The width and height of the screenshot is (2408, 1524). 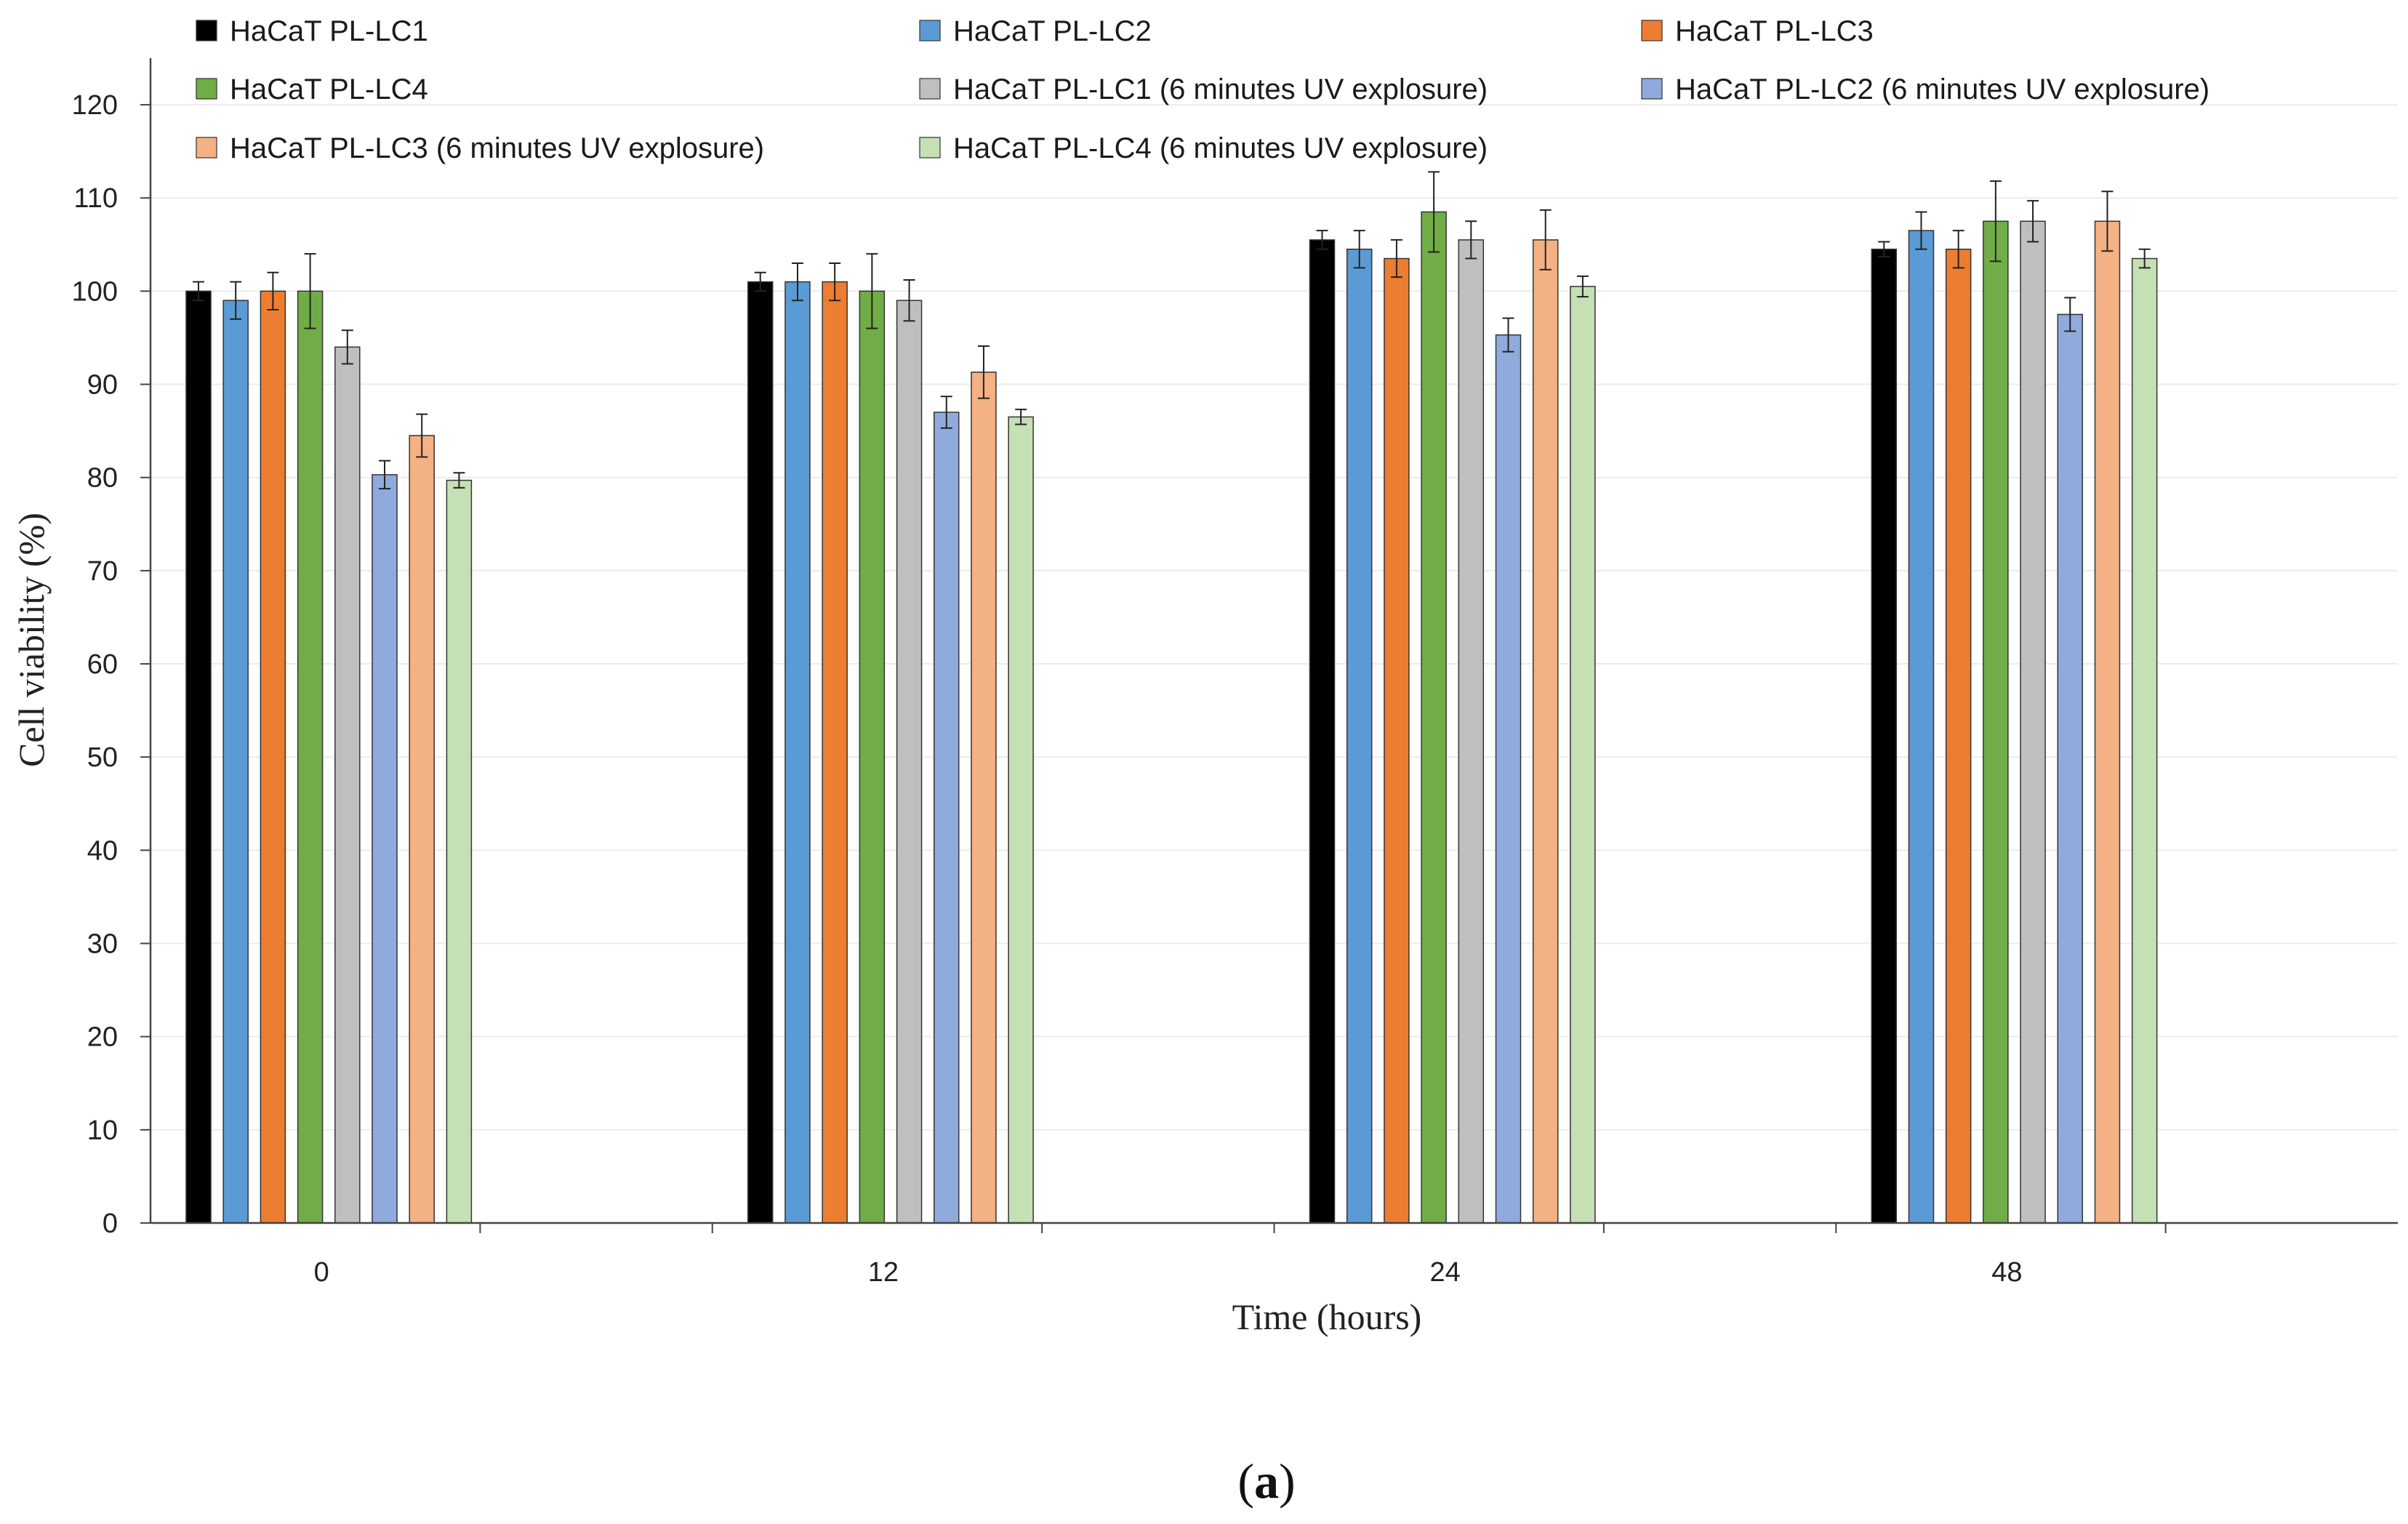 What do you see at coordinates (329, 89) in the screenshot?
I see `legend-label: HaCaT PL-LC4` at bounding box center [329, 89].